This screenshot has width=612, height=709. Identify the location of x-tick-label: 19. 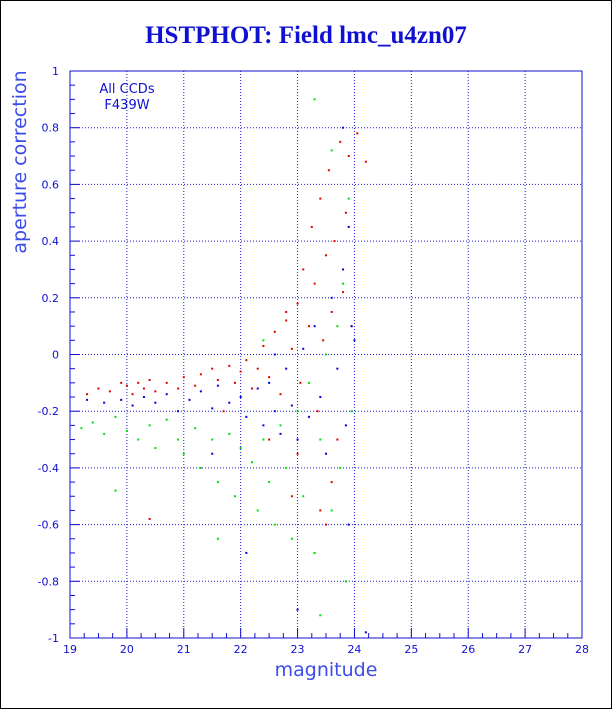
(70, 649).